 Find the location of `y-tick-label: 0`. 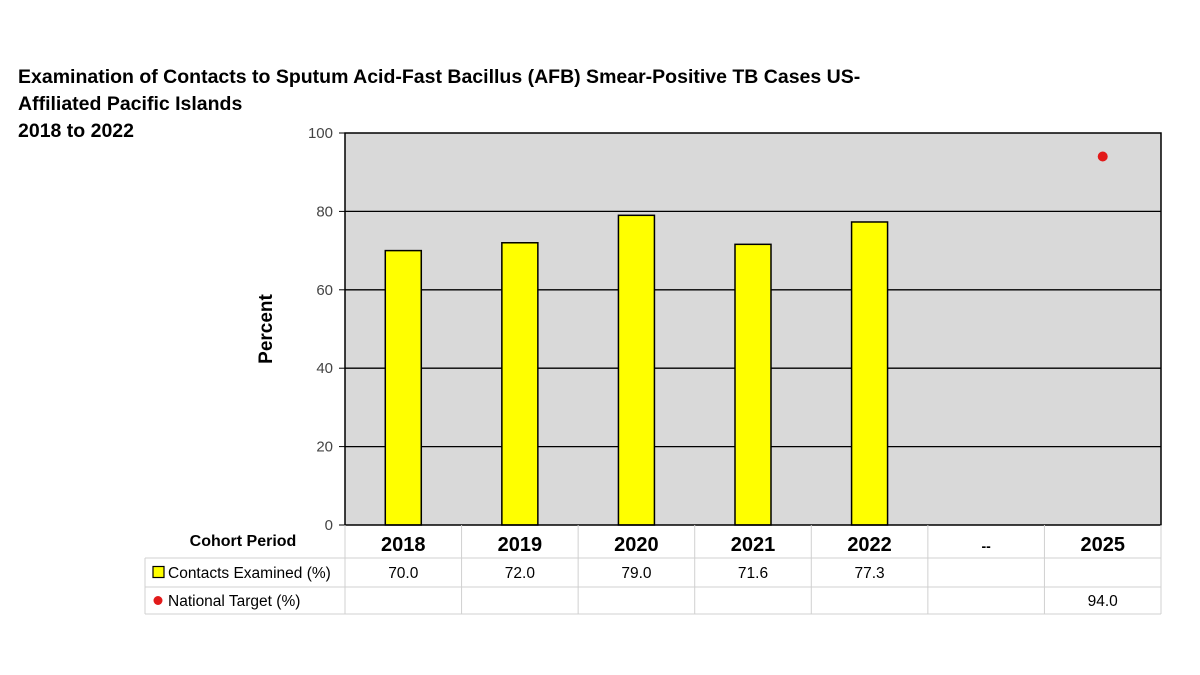

y-tick-label: 0 is located at coordinates (329, 525).